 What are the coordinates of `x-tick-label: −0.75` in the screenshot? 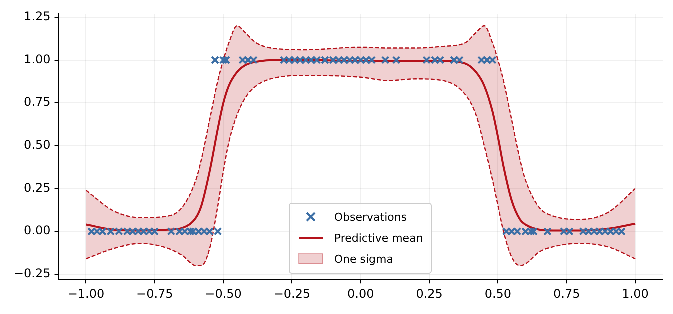 It's located at (155, 293).